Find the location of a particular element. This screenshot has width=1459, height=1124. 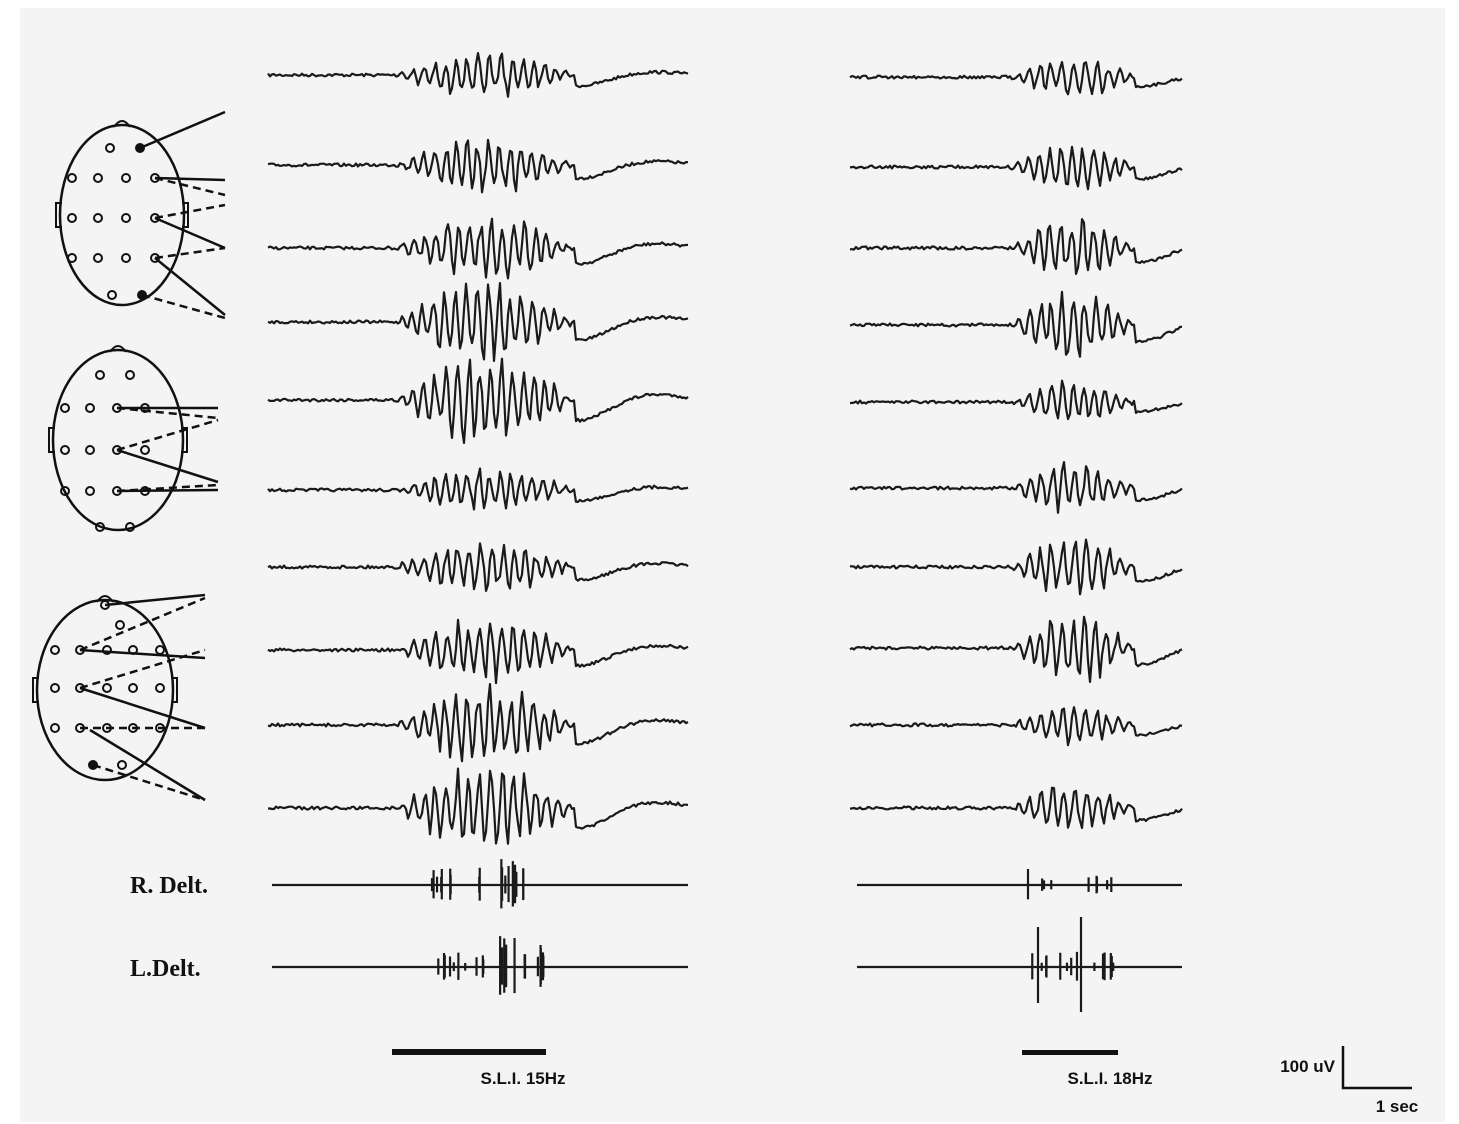

emg-label: R. Delt. is located at coordinates (169, 886).